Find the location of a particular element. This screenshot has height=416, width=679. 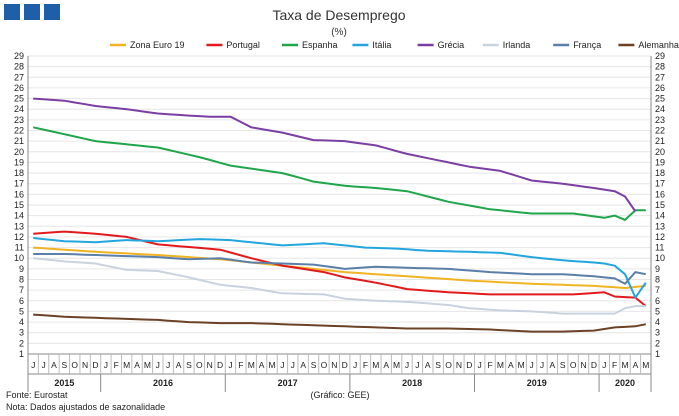

y-tick-label: 27 is located at coordinates (660, 77).